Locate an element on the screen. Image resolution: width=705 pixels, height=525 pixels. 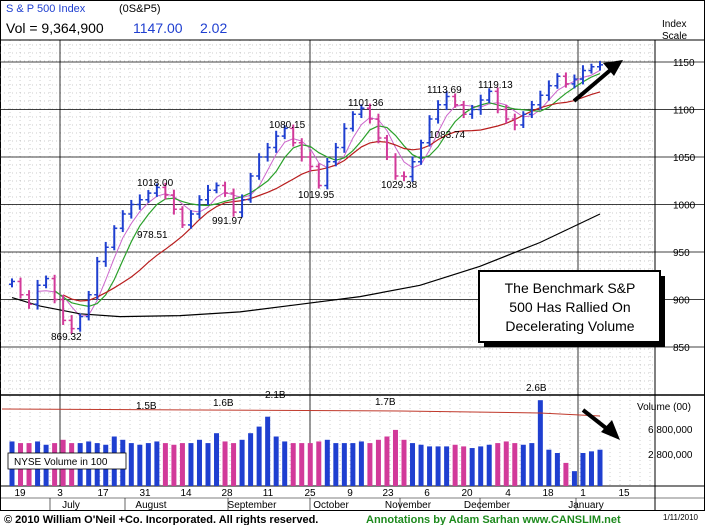
index-name: S & P 500 Index is located at coordinates (46, 9).